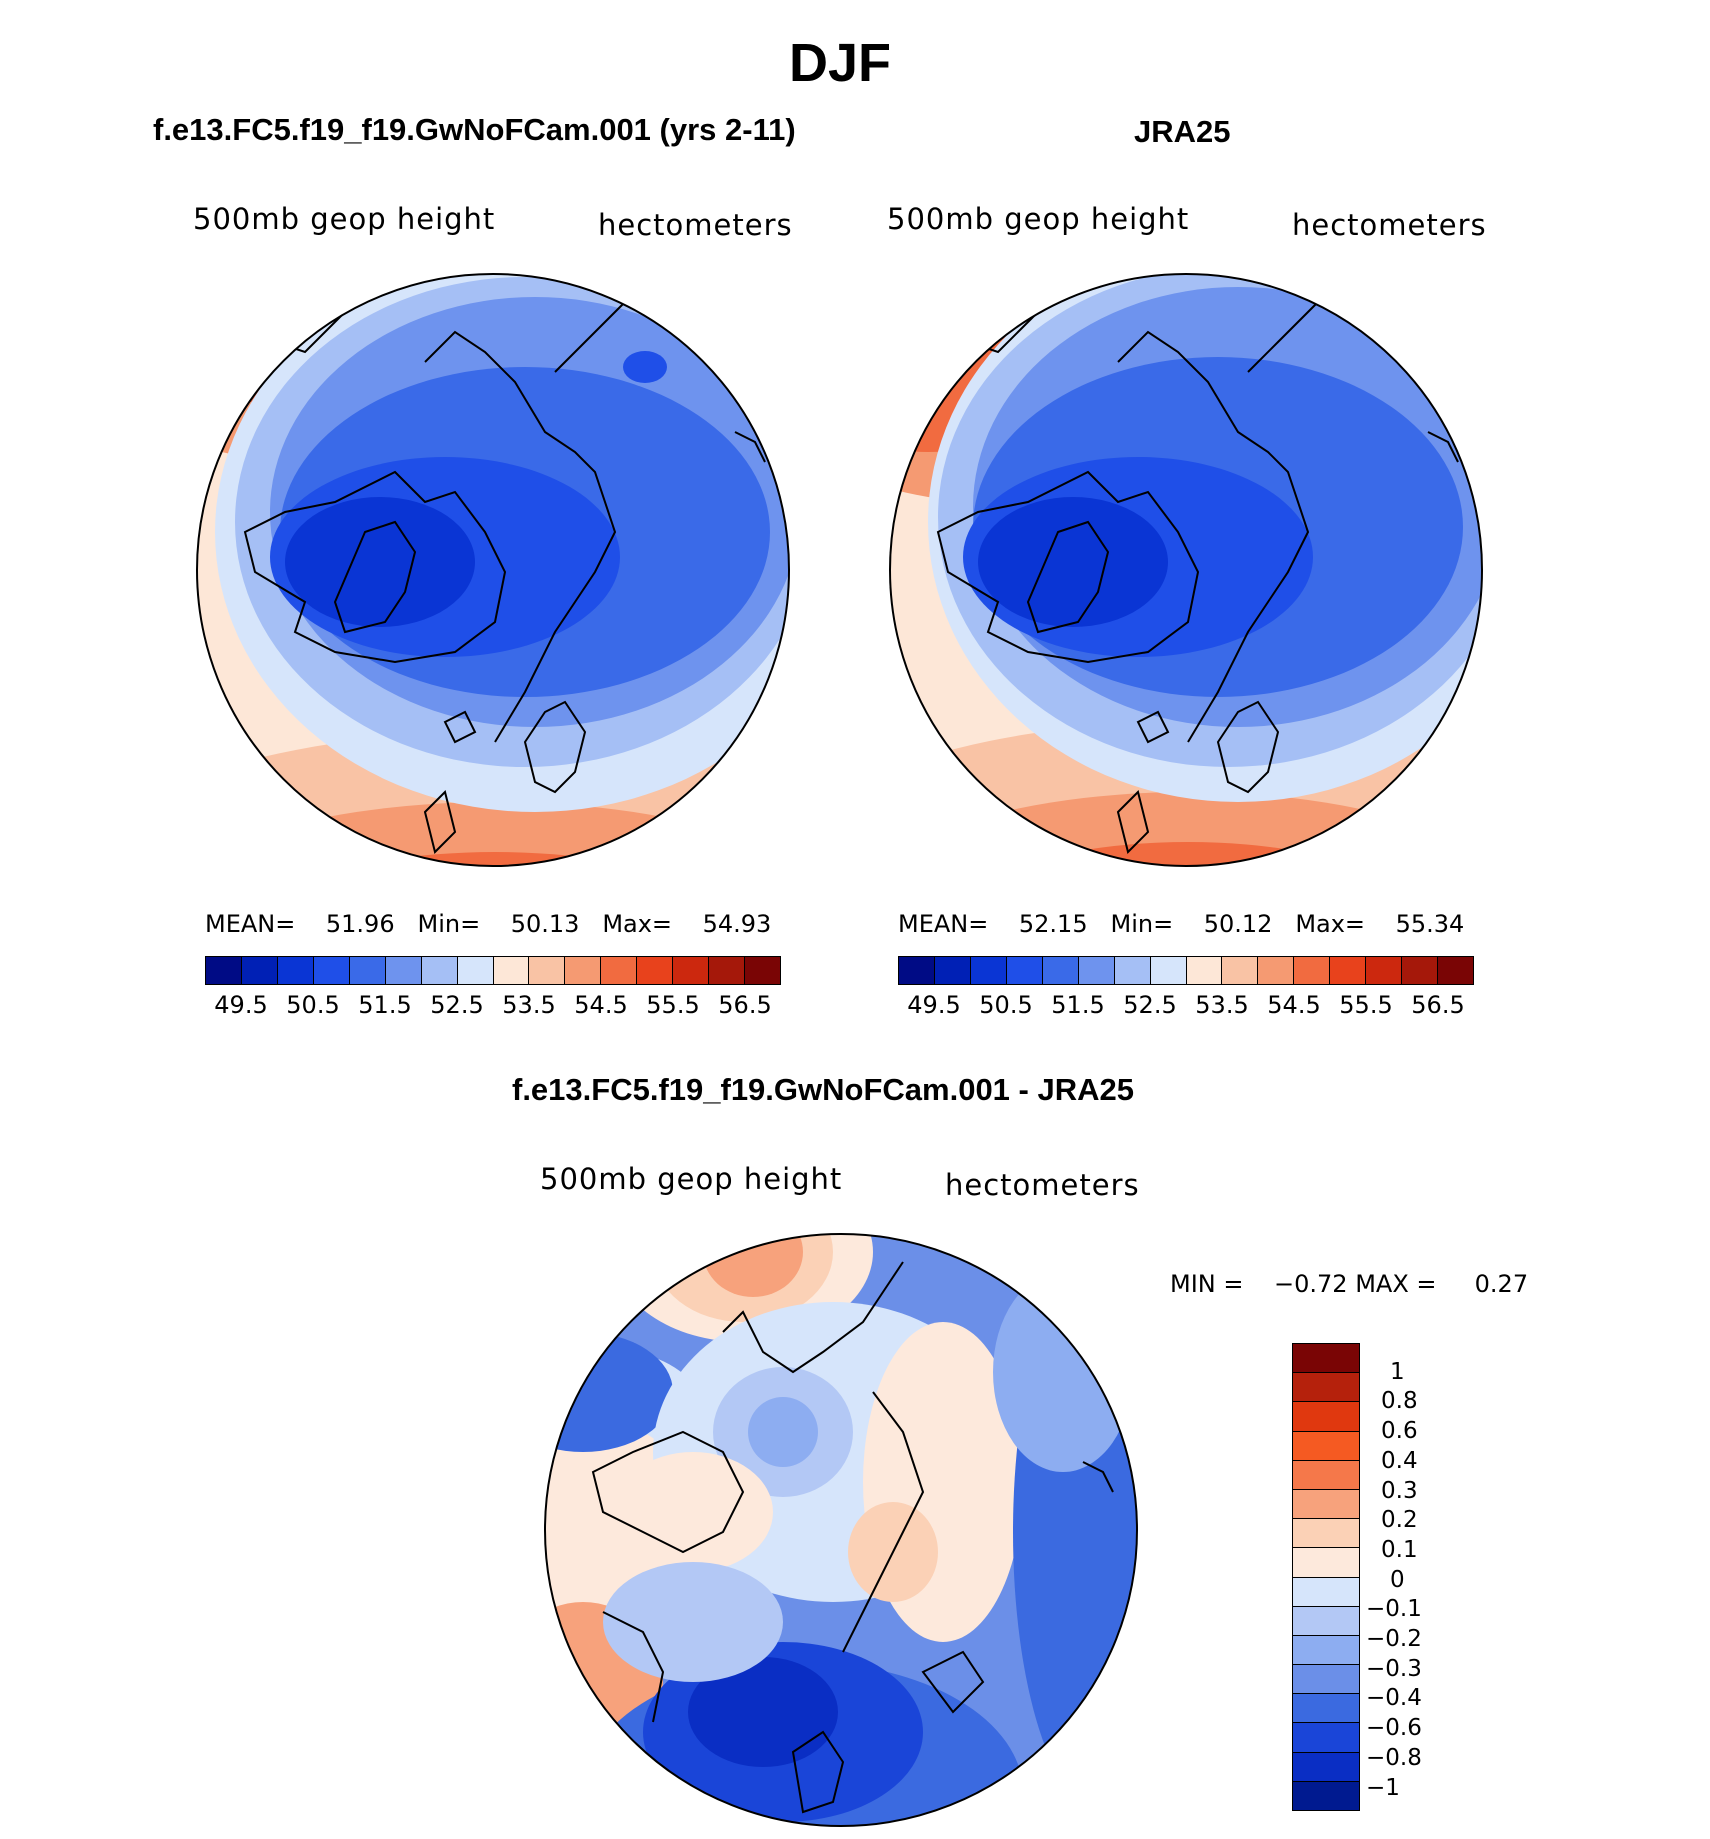 This screenshot has height=1839, width=1710. What do you see at coordinates (839, 63) in the screenshot?
I see `main-title: DJF` at bounding box center [839, 63].